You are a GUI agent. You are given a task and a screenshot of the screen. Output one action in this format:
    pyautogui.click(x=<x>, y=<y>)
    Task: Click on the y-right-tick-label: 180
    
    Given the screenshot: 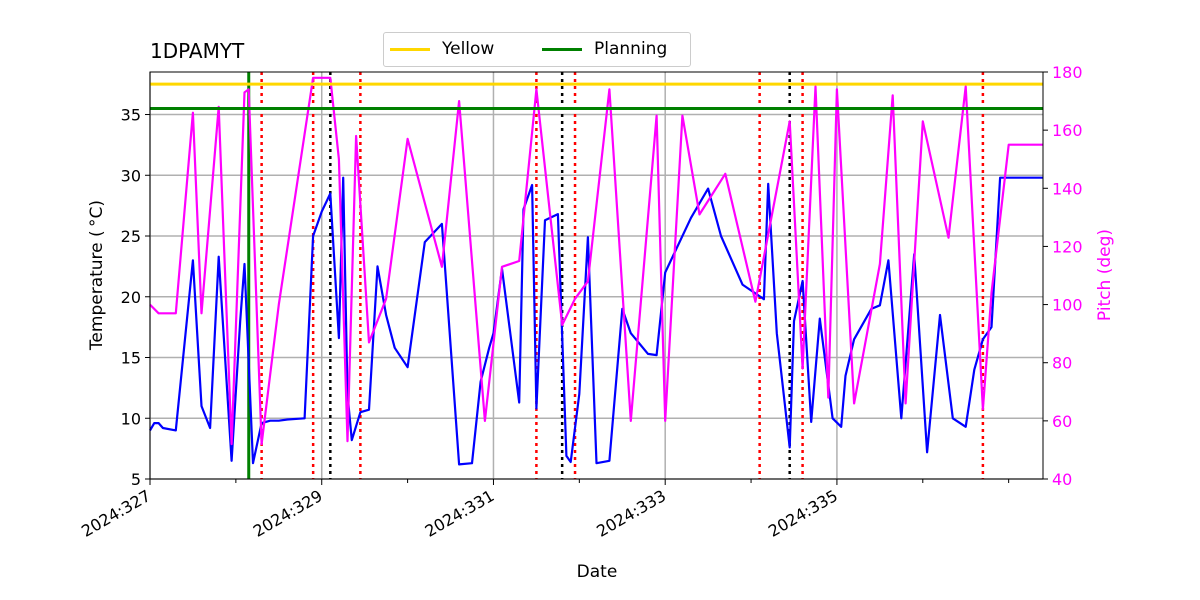 What is the action you would take?
    pyautogui.click(x=1067, y=72)
    